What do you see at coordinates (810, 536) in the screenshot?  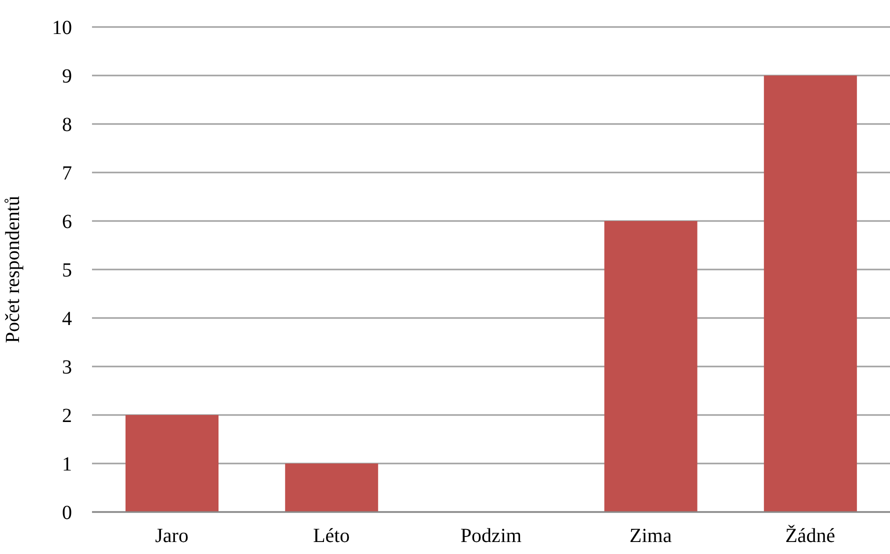 I see `x-tick-label: Žádné` at bounding box center [810, 536].